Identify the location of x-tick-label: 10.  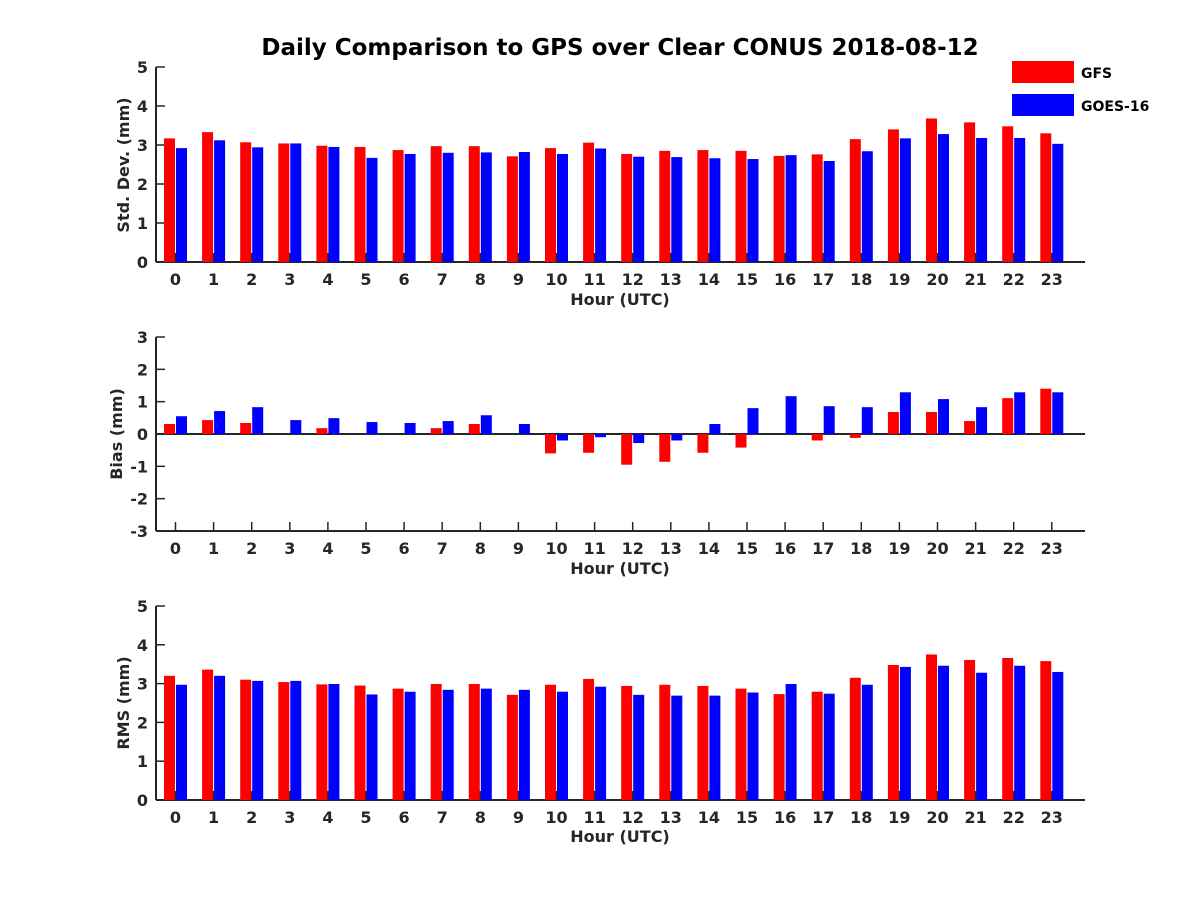
(556, 817).